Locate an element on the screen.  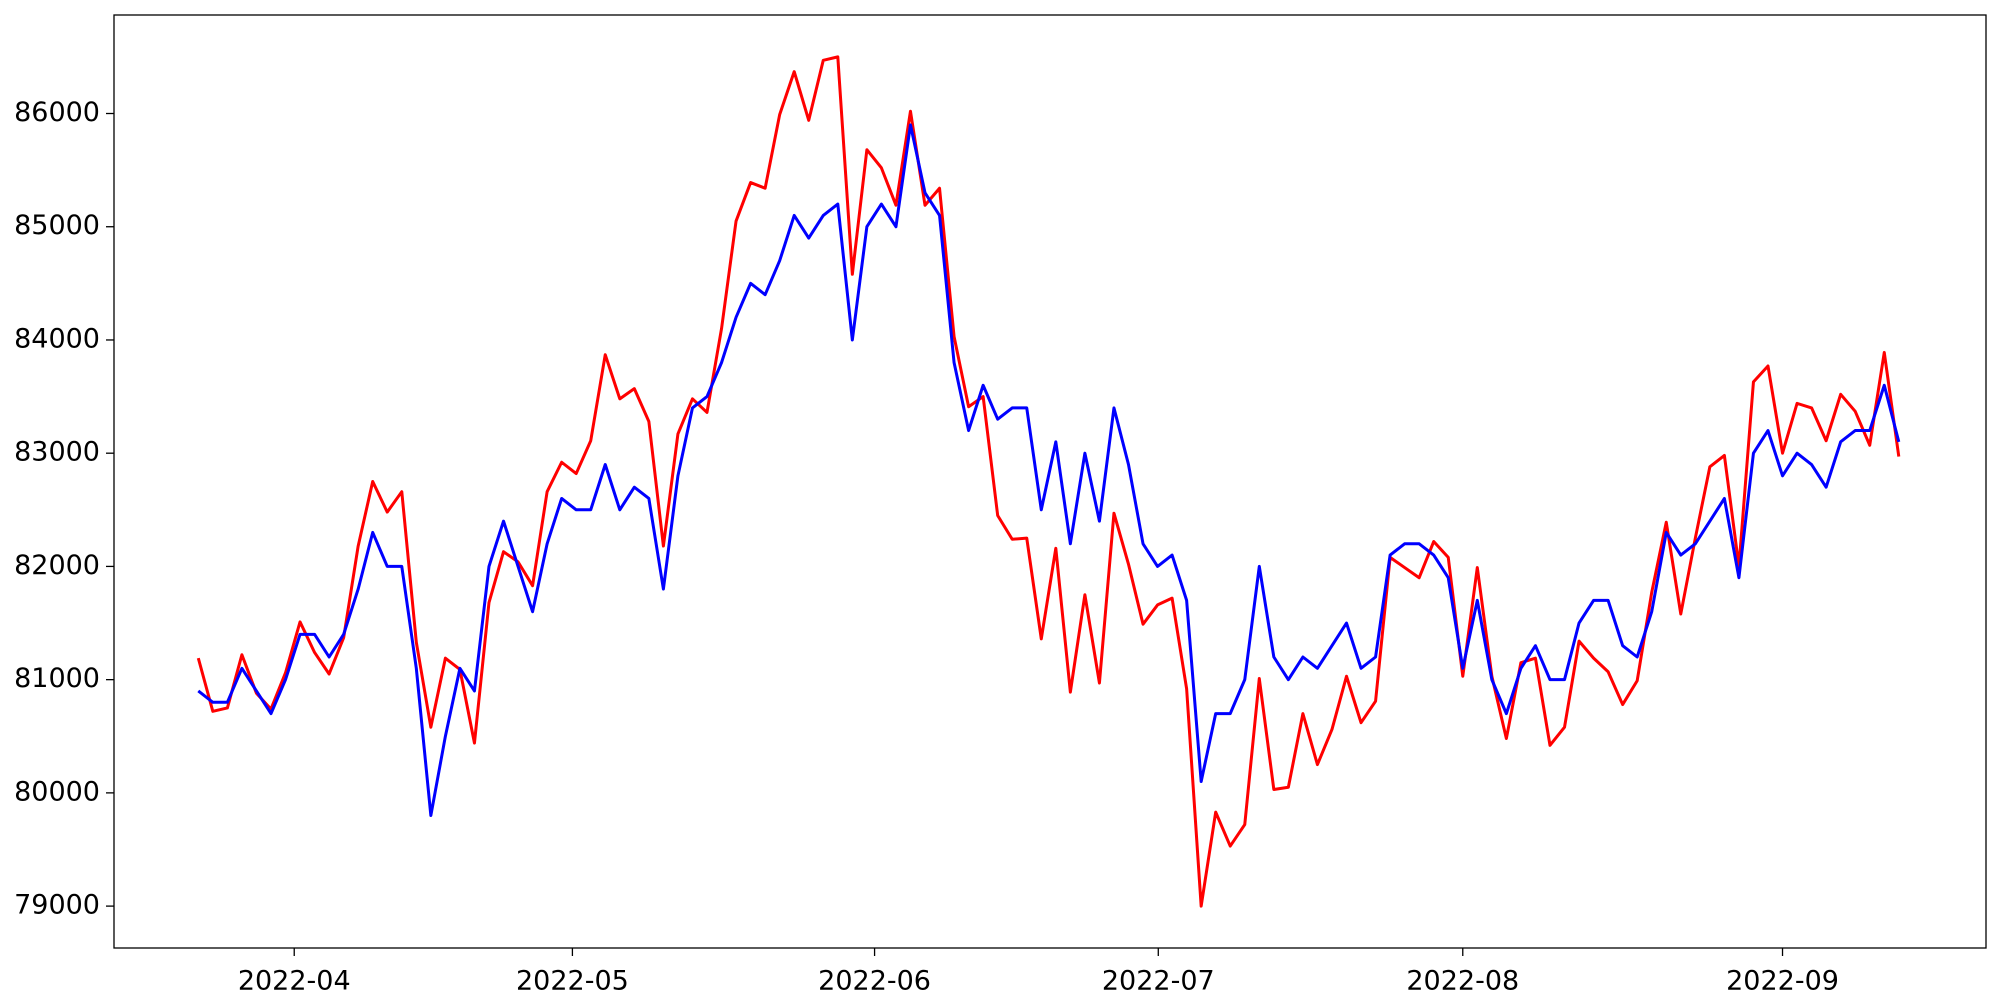
x-tick-label: 2022-07 is located at coordinates (1158, 981).